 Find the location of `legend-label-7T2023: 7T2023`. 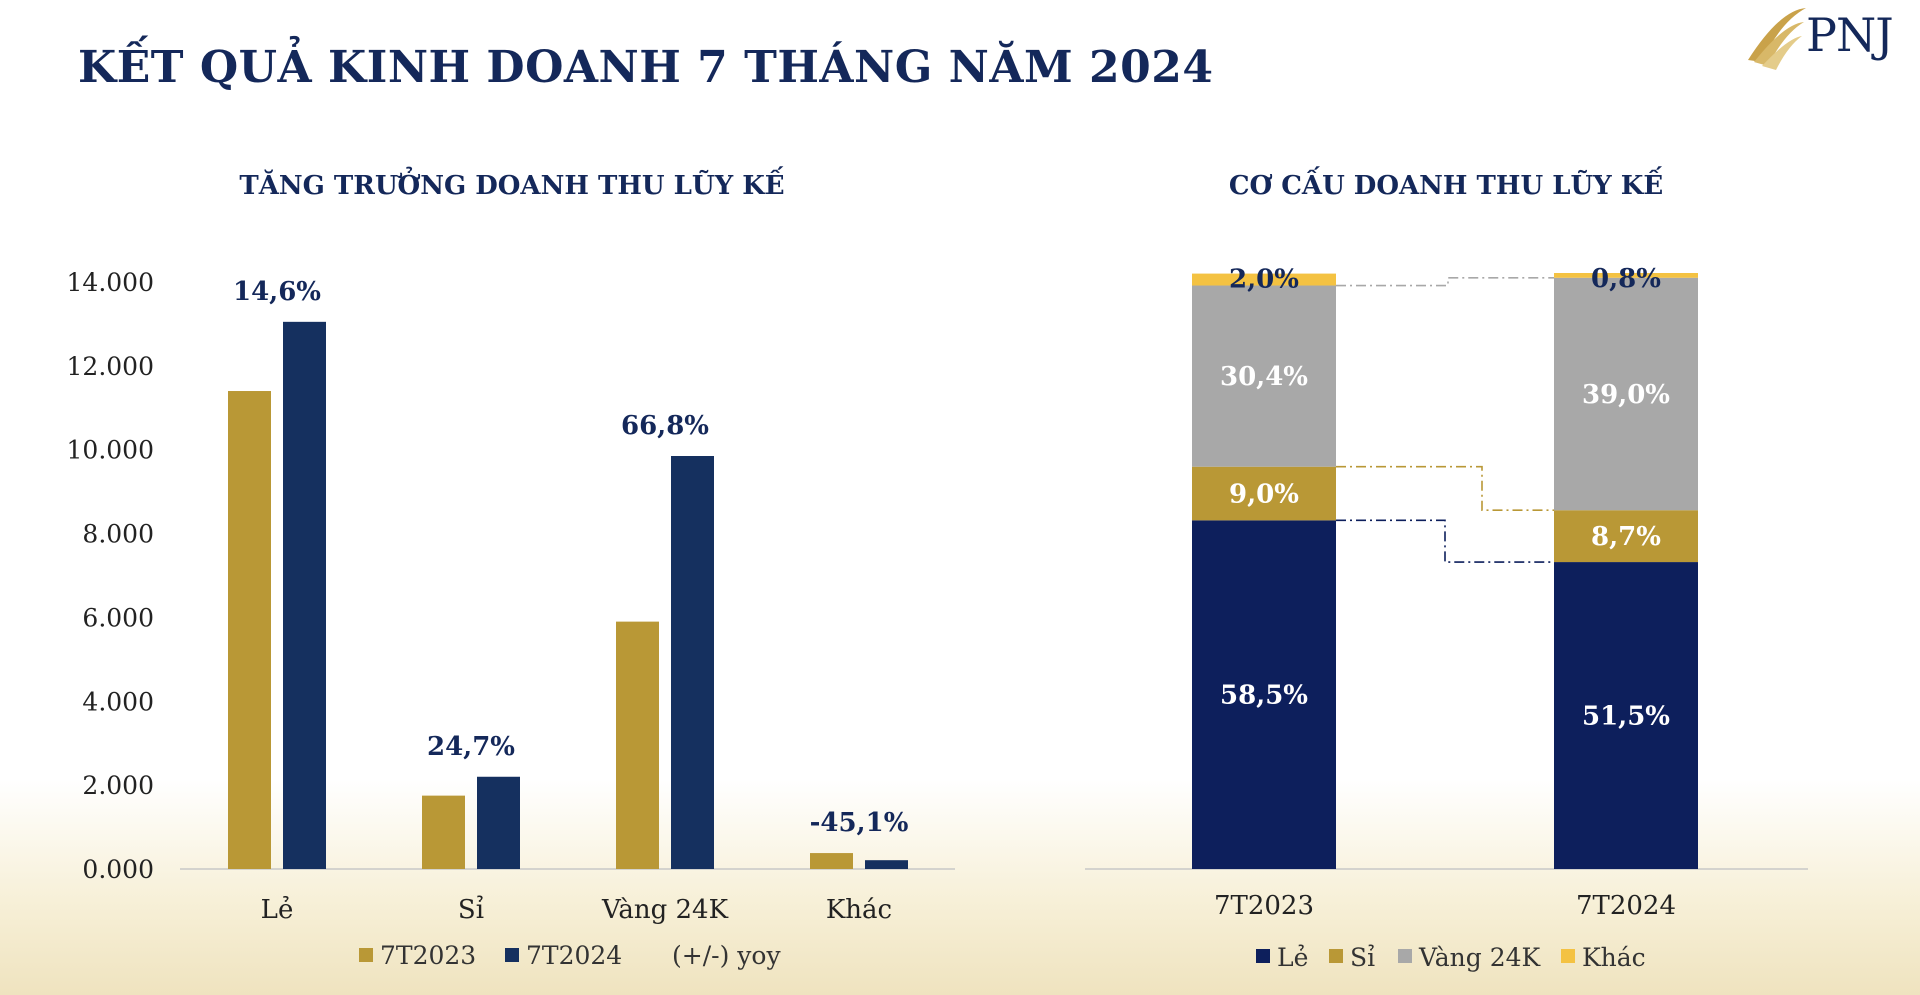

legend-label-7T2023: 7T2023 is located at coordinates (428, 955).